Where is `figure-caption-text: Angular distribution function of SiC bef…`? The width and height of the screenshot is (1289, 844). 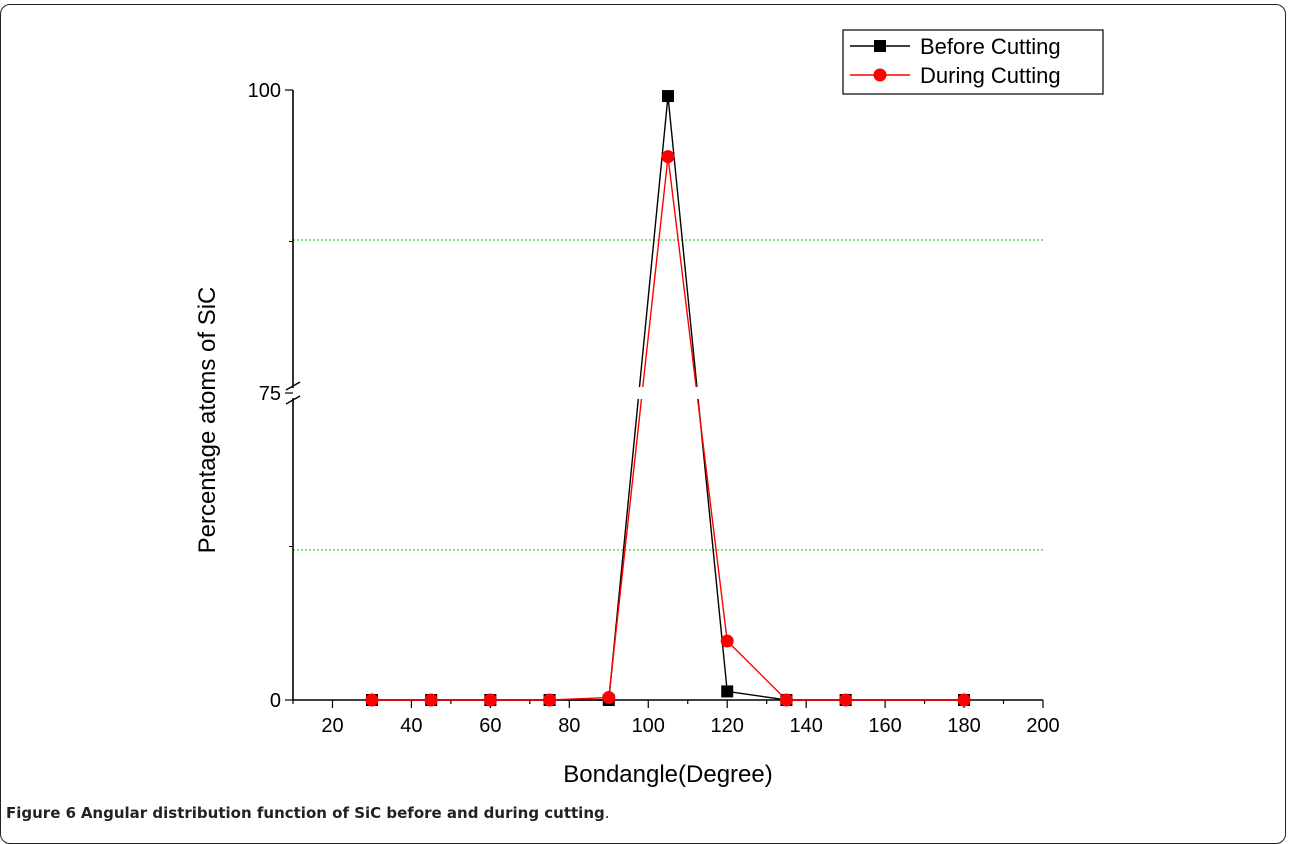 figure-caption-text: Angular distribution function of SiC bef… is located at coordinates (342, 813).